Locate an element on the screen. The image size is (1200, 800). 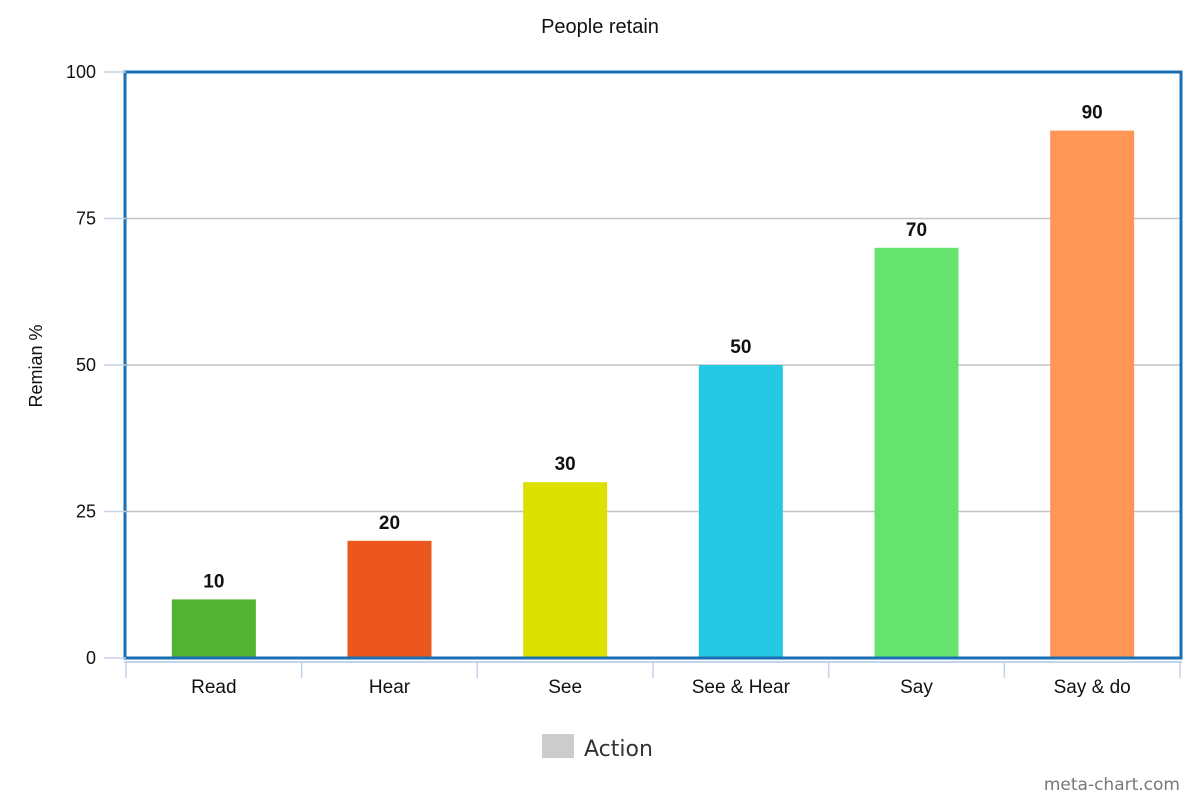
x-tick-label: See & Hear is located at coordinates (741, 687).